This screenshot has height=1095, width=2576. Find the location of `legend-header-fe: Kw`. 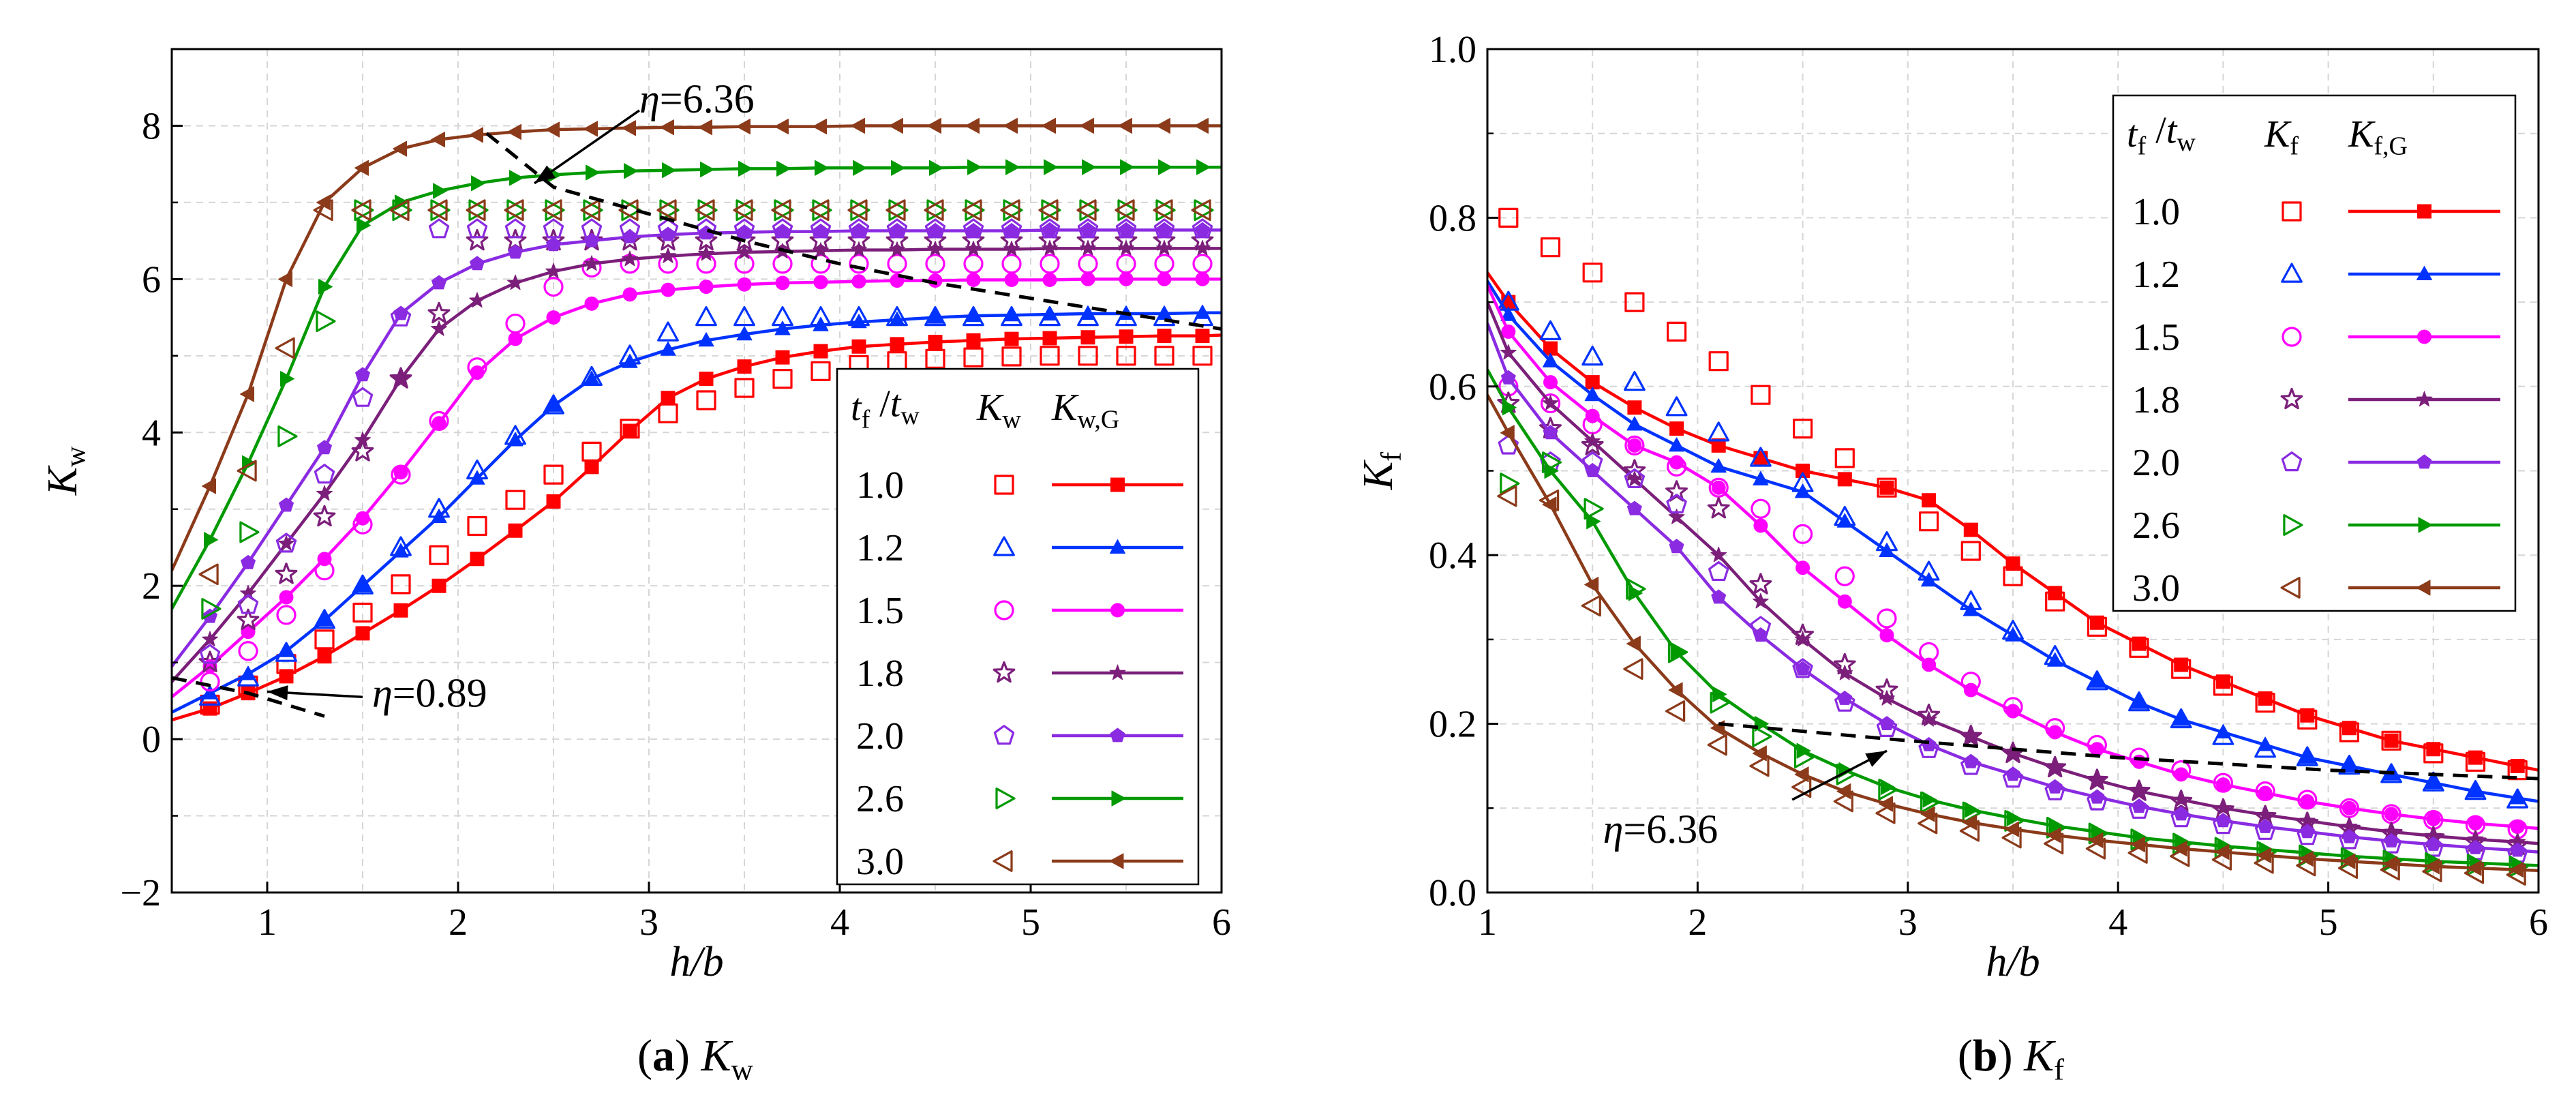

legend-header-fe: Kw is located at coordinates (999, 410).